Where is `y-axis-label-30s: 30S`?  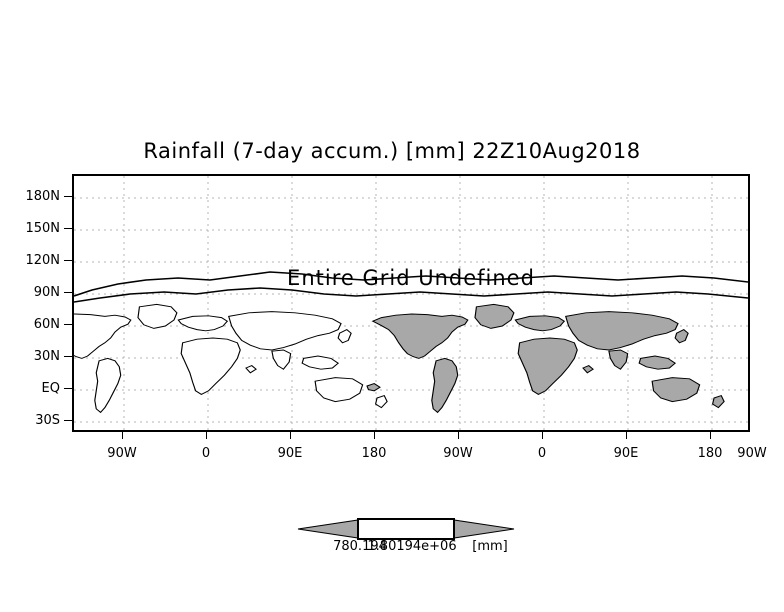 y-axis-label-30s: 30S is located at coordinates (47, 420).